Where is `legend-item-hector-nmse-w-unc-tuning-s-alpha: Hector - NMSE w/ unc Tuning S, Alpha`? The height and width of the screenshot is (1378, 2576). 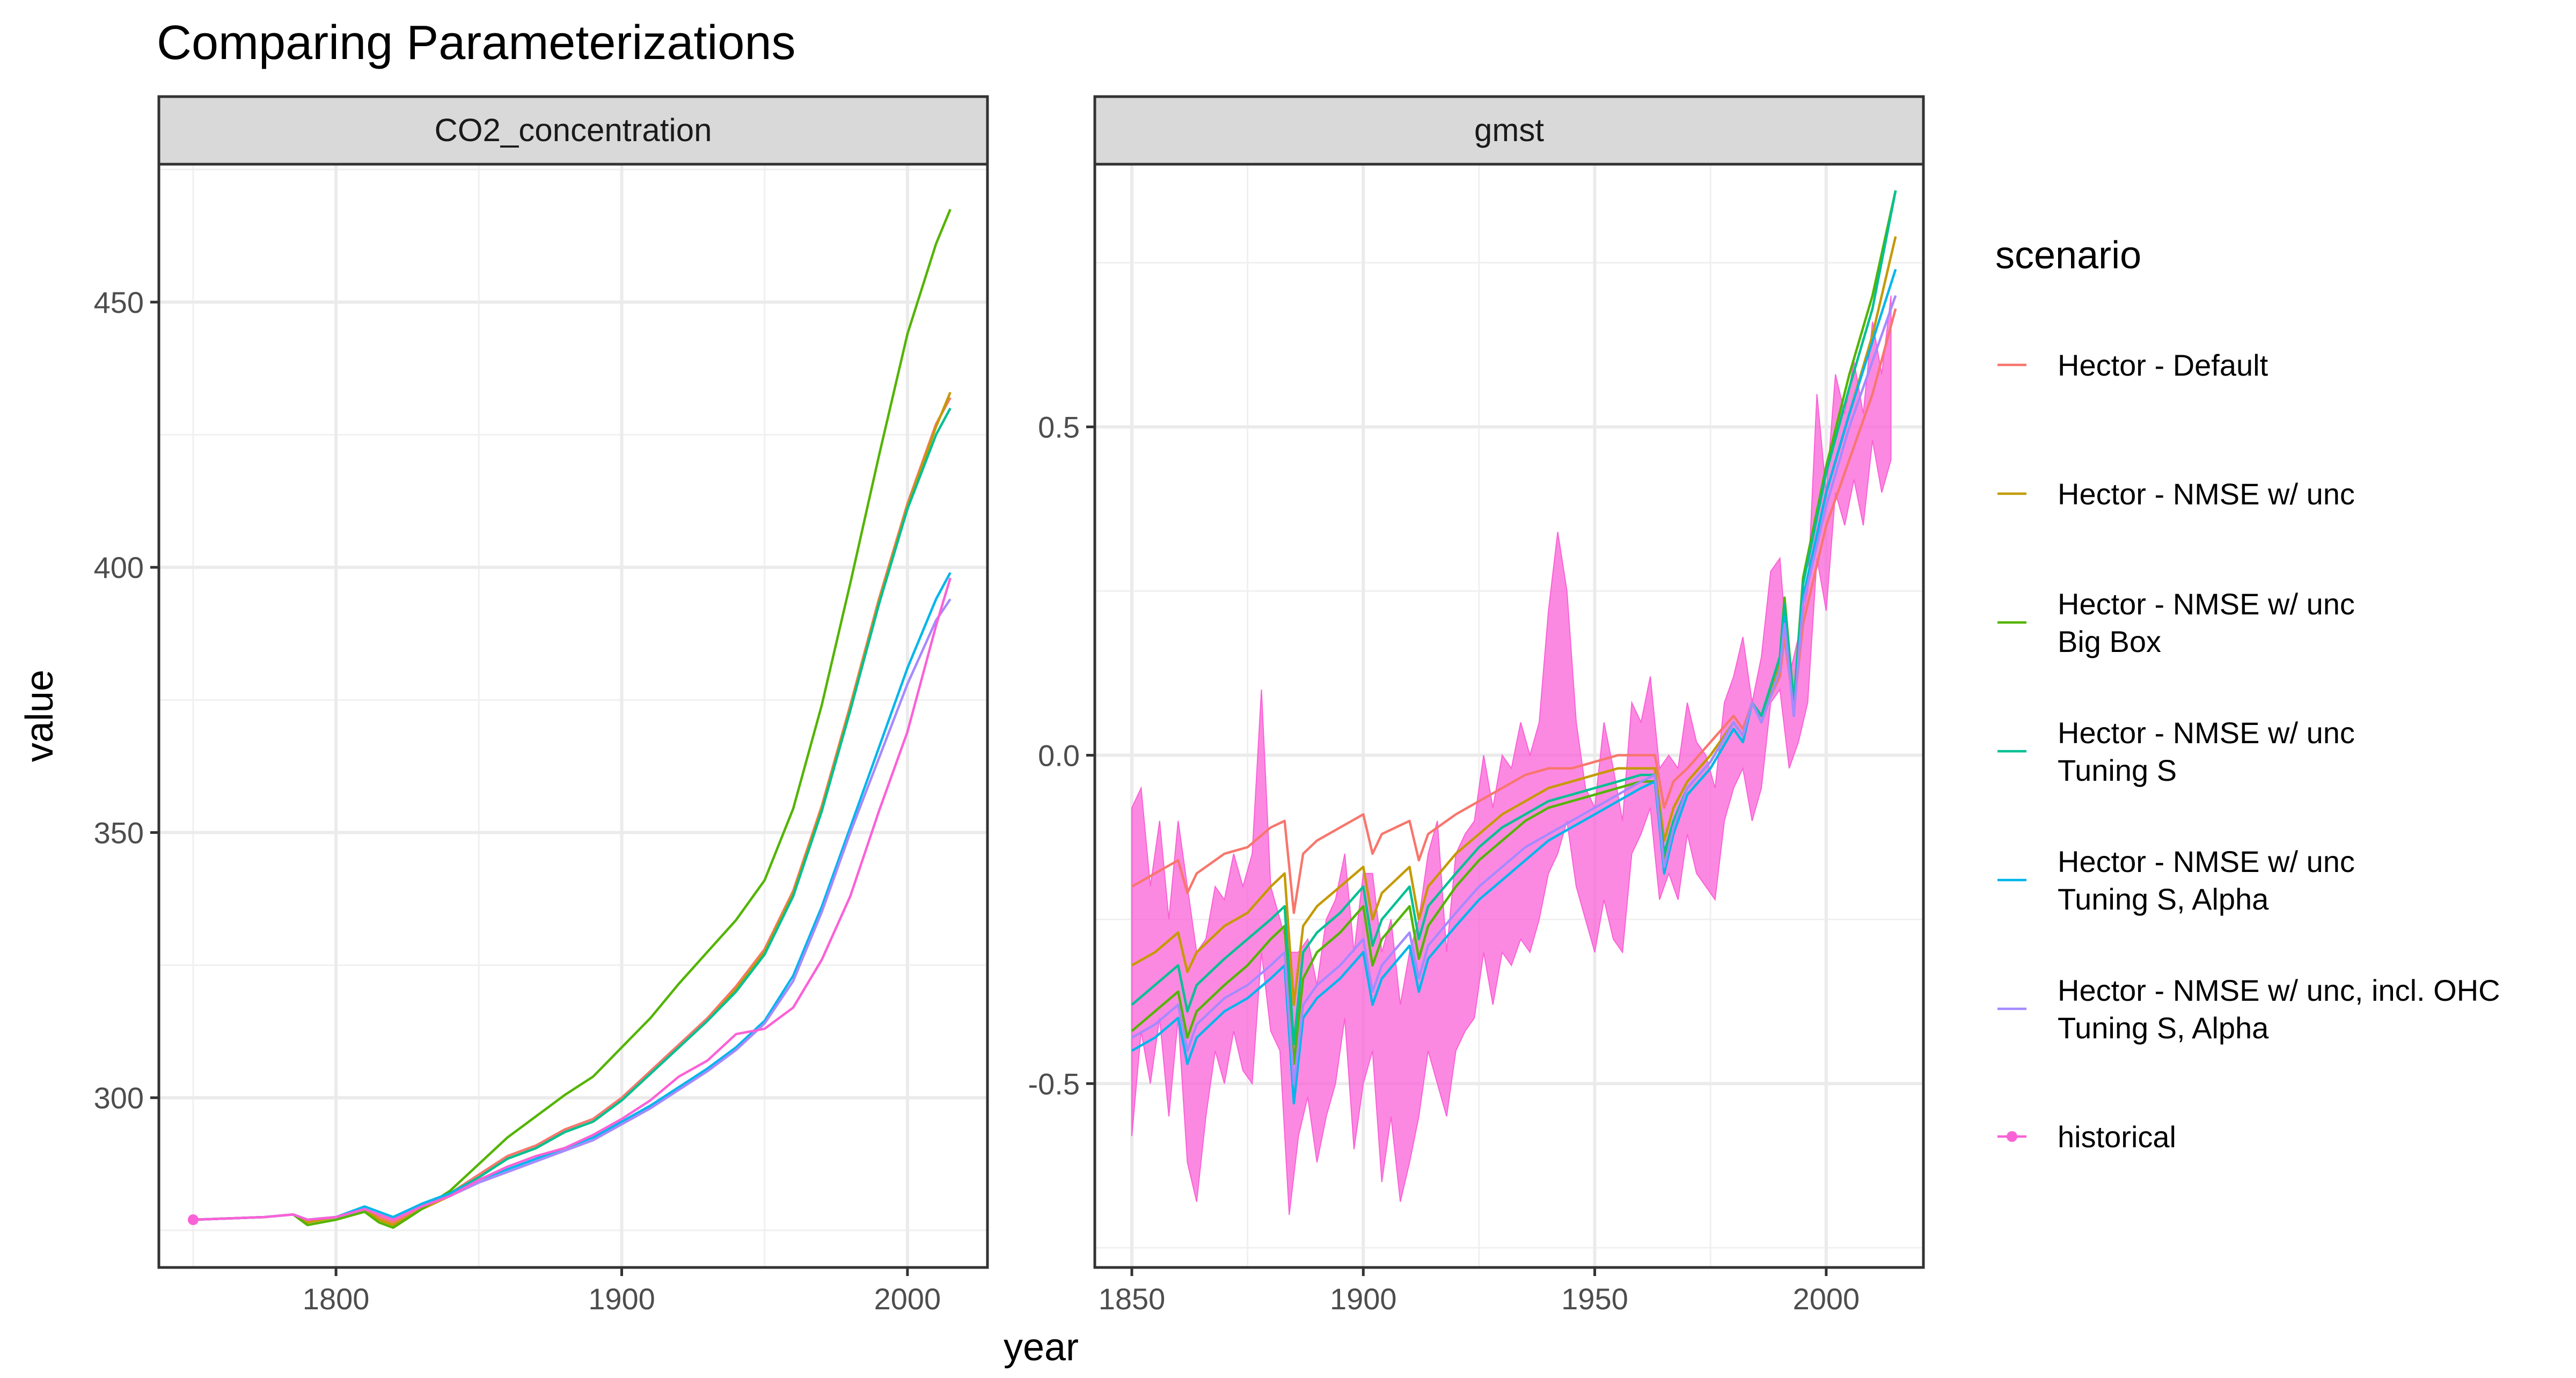 legend-item-hector-nmse-w-unc-tuning-s-alpha: Hector - NMSE w/ unc Tuning S, Alpha is located at coordinates (2176, 880).